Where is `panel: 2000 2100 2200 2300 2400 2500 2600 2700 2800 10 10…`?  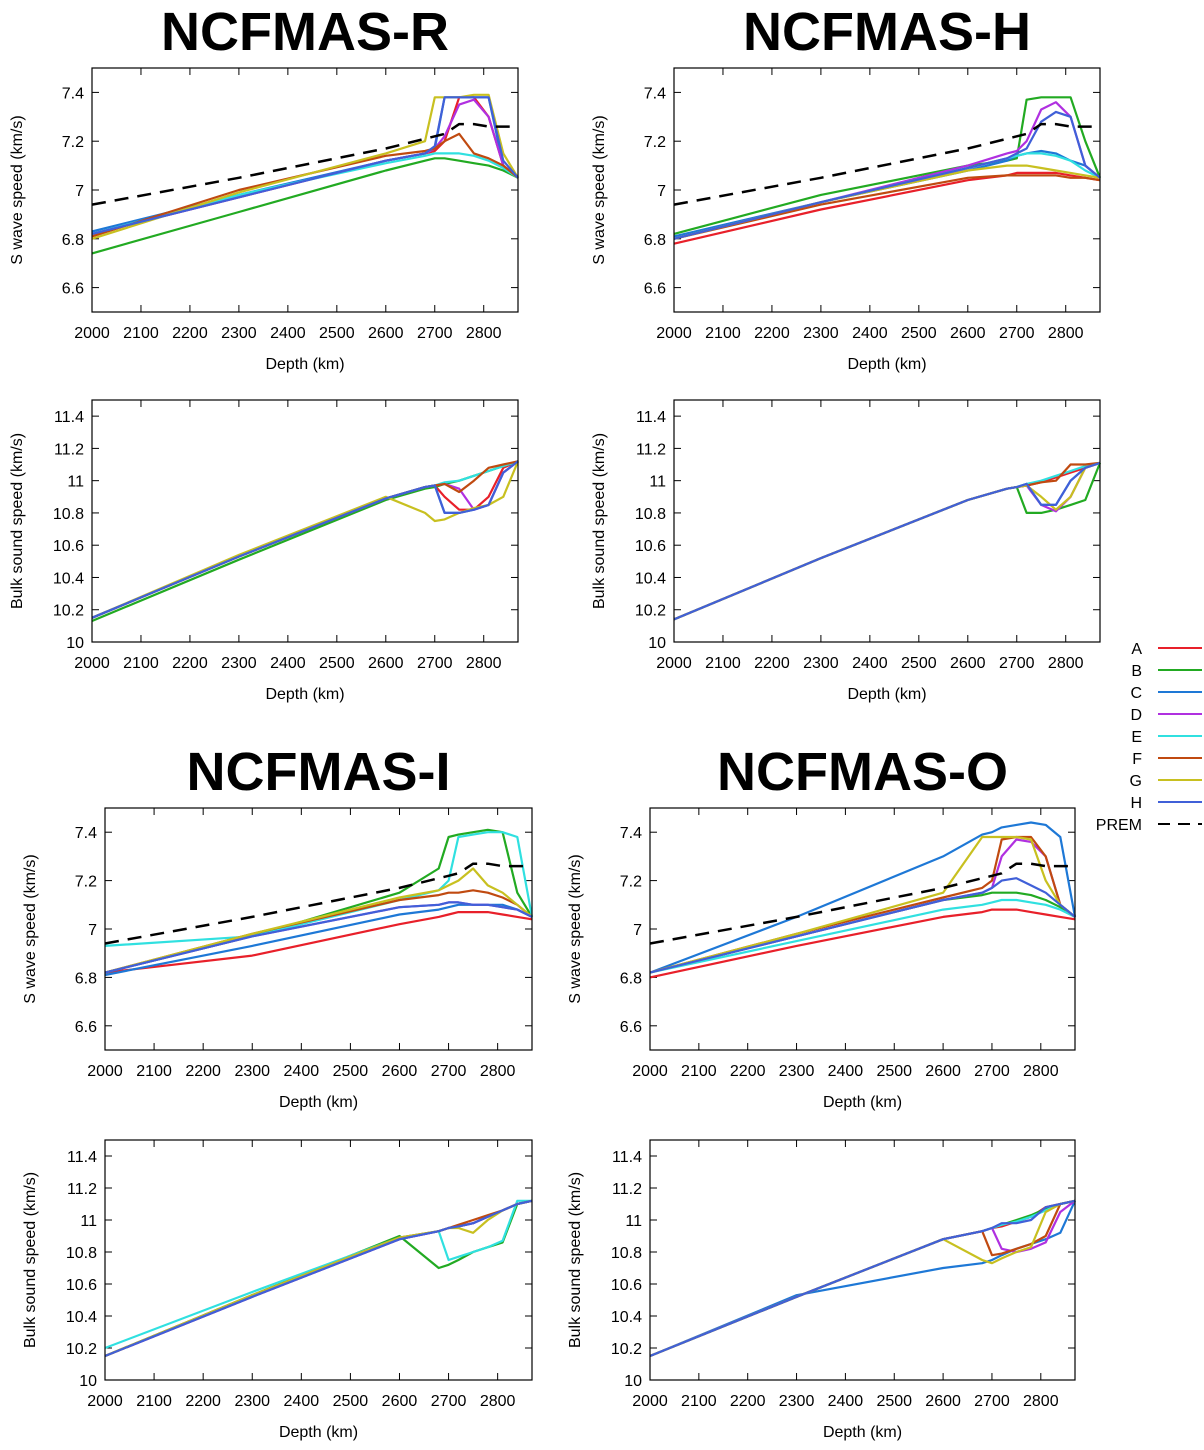 panel: 2000 2100 2200 2300 2400 2500 2600 2700 2800 10 10… is located at coordinates (264, 551).